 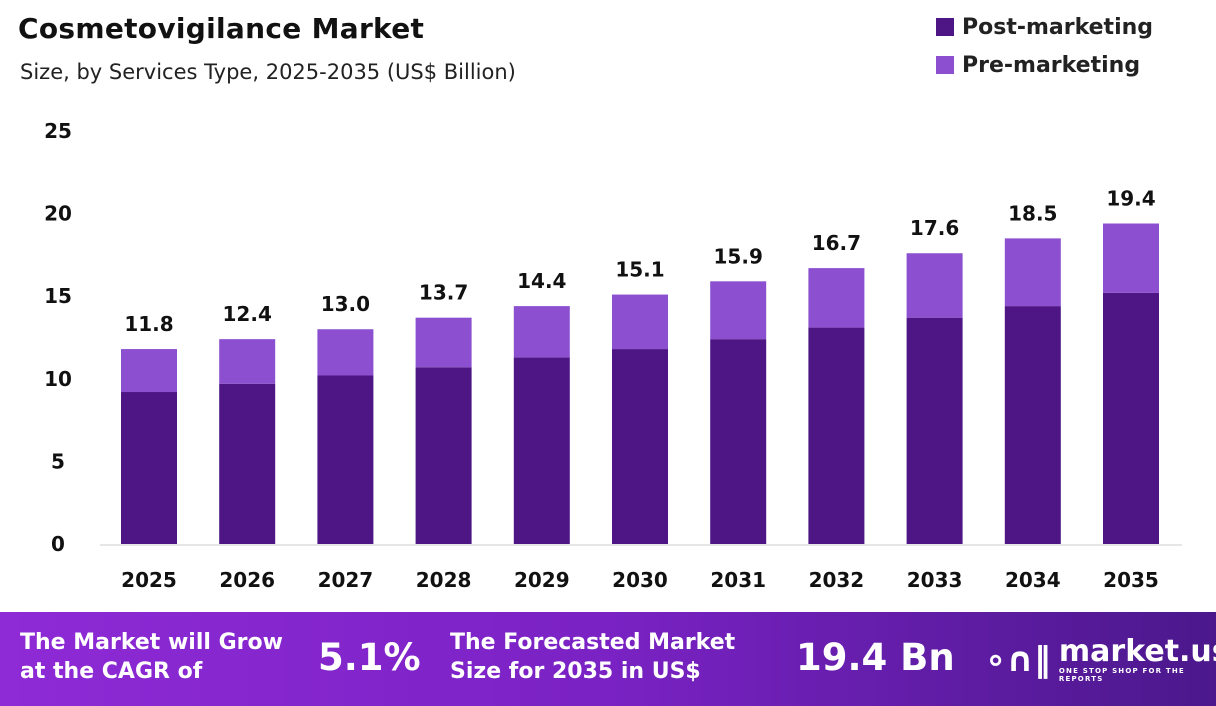 I want to click on y-tick-label: 25, so click(x=58, y=131).